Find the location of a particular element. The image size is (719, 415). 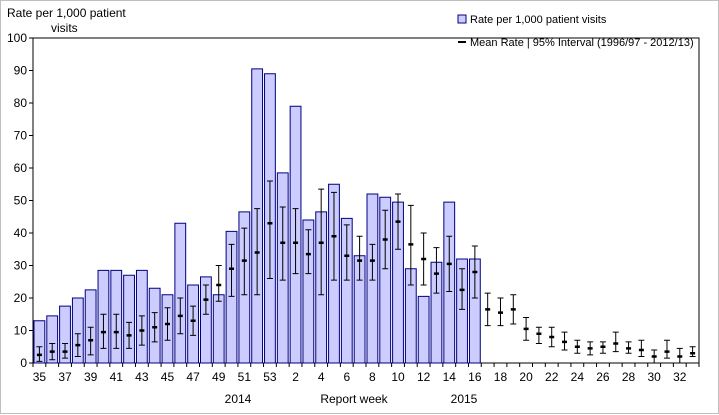

y-tick-label: 60 is located at coordinates (21, 168).